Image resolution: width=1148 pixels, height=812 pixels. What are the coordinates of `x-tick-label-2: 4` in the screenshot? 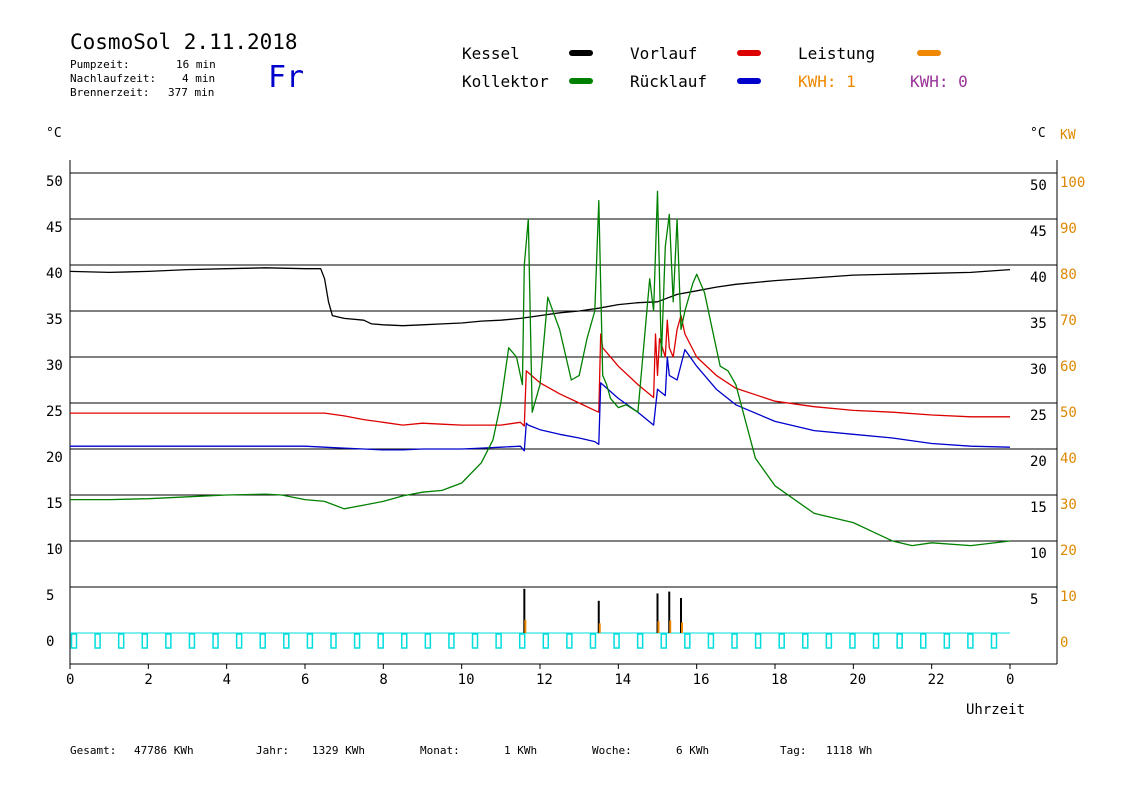 It's located at (227, 680).